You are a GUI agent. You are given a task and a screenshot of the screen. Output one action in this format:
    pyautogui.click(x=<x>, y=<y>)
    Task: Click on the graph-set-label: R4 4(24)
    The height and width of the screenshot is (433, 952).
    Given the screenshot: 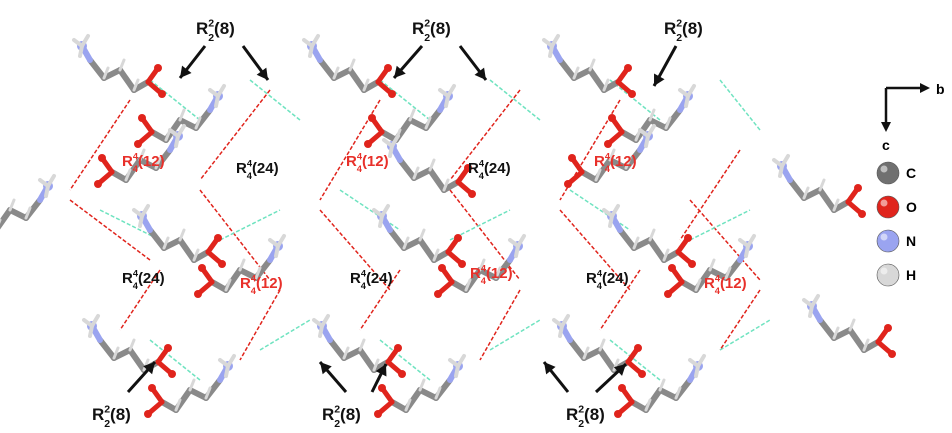 What is the action you would take?
    pyautogui.click(x=371, y=279)
    